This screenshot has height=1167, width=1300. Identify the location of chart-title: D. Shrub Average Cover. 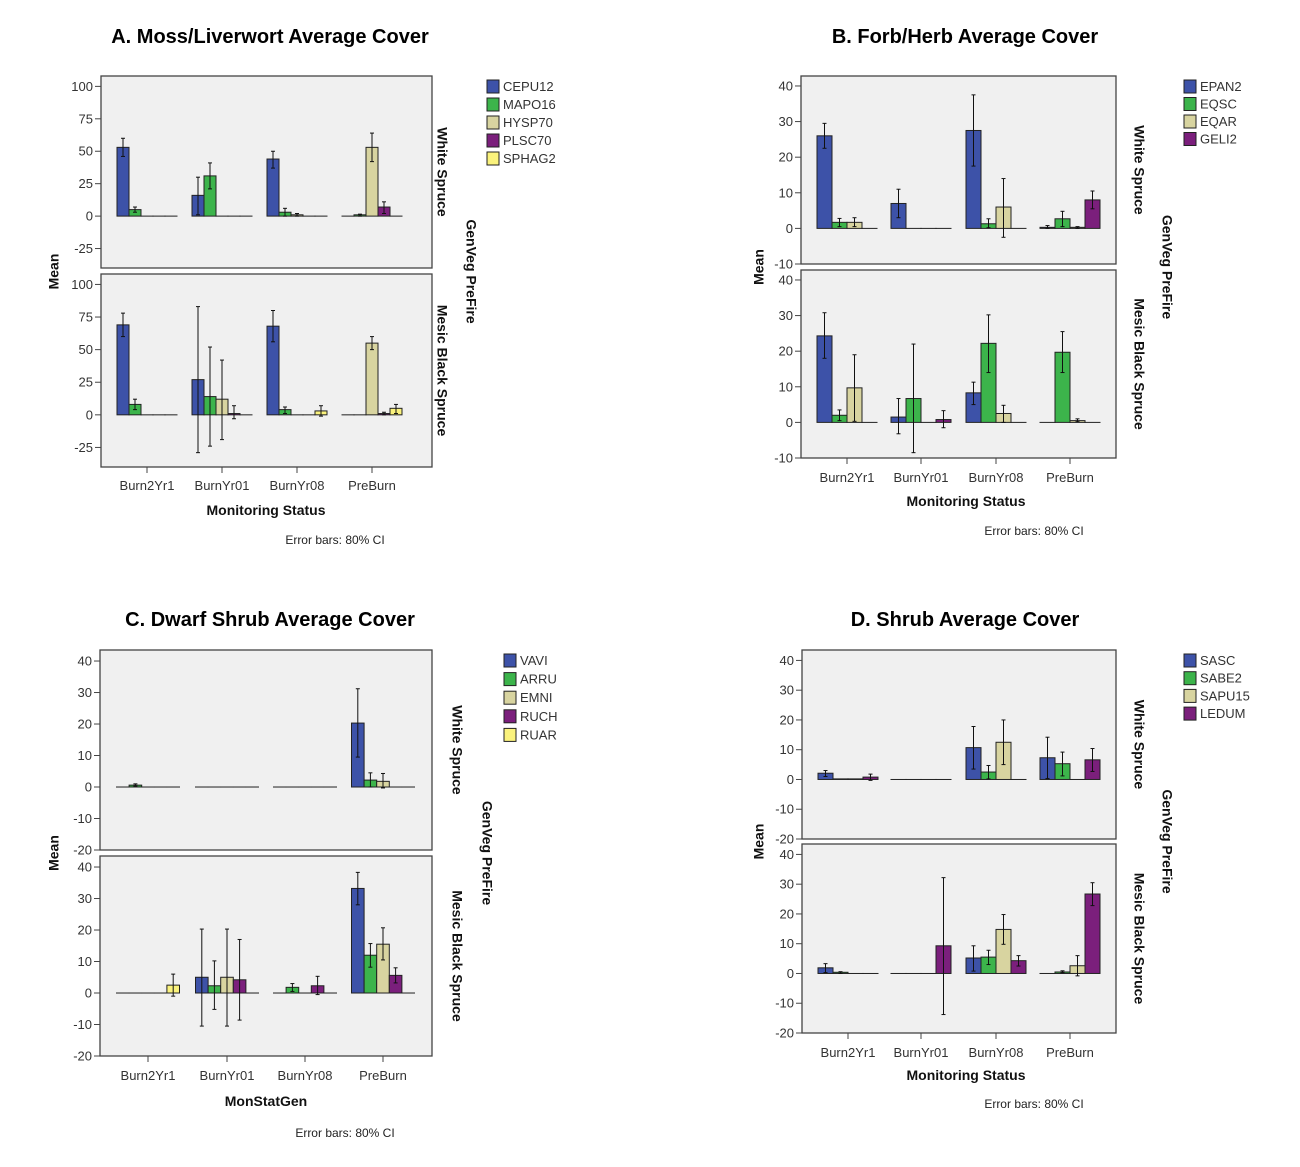
(965, 620).